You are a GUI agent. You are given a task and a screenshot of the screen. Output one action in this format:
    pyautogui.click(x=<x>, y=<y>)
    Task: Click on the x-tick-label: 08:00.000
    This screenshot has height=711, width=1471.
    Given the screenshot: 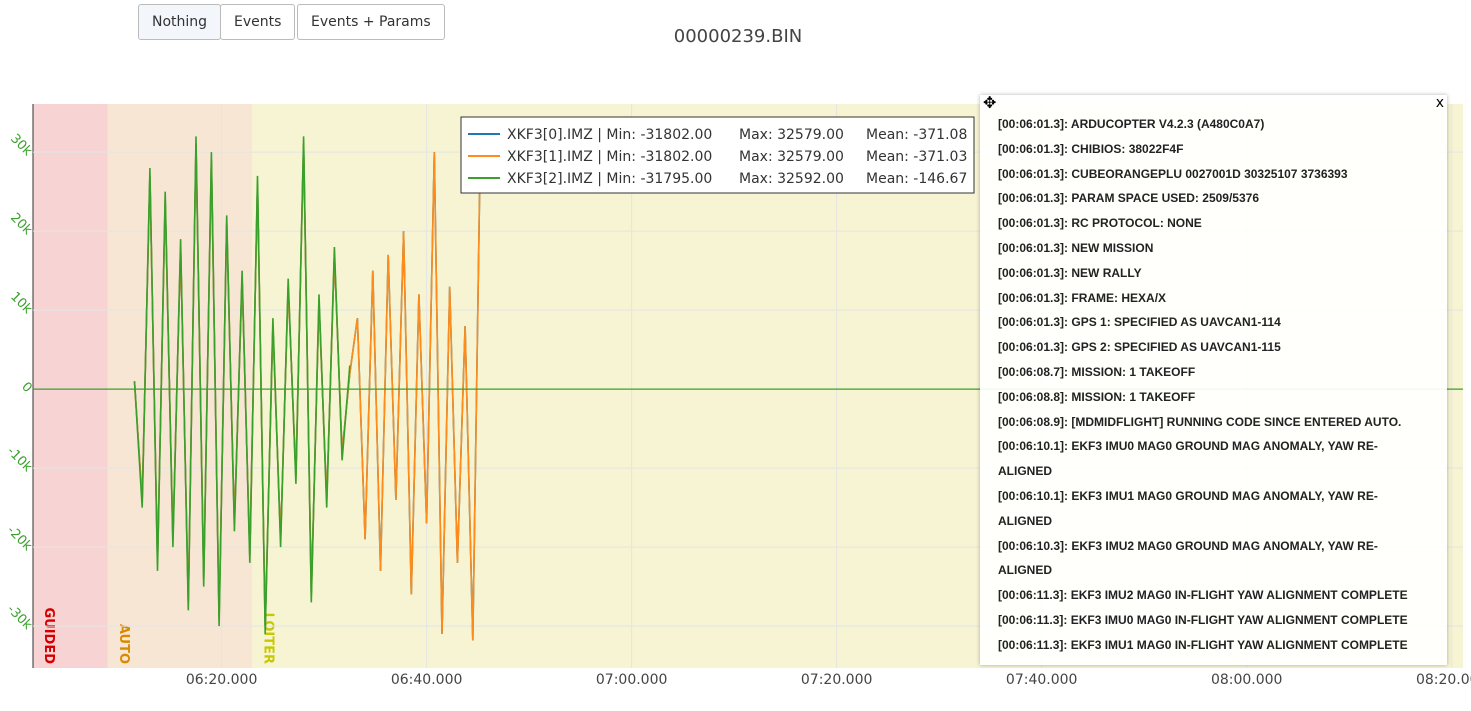 What is the action you would take?
    pyautogui.click(x=1247, y=680)
    